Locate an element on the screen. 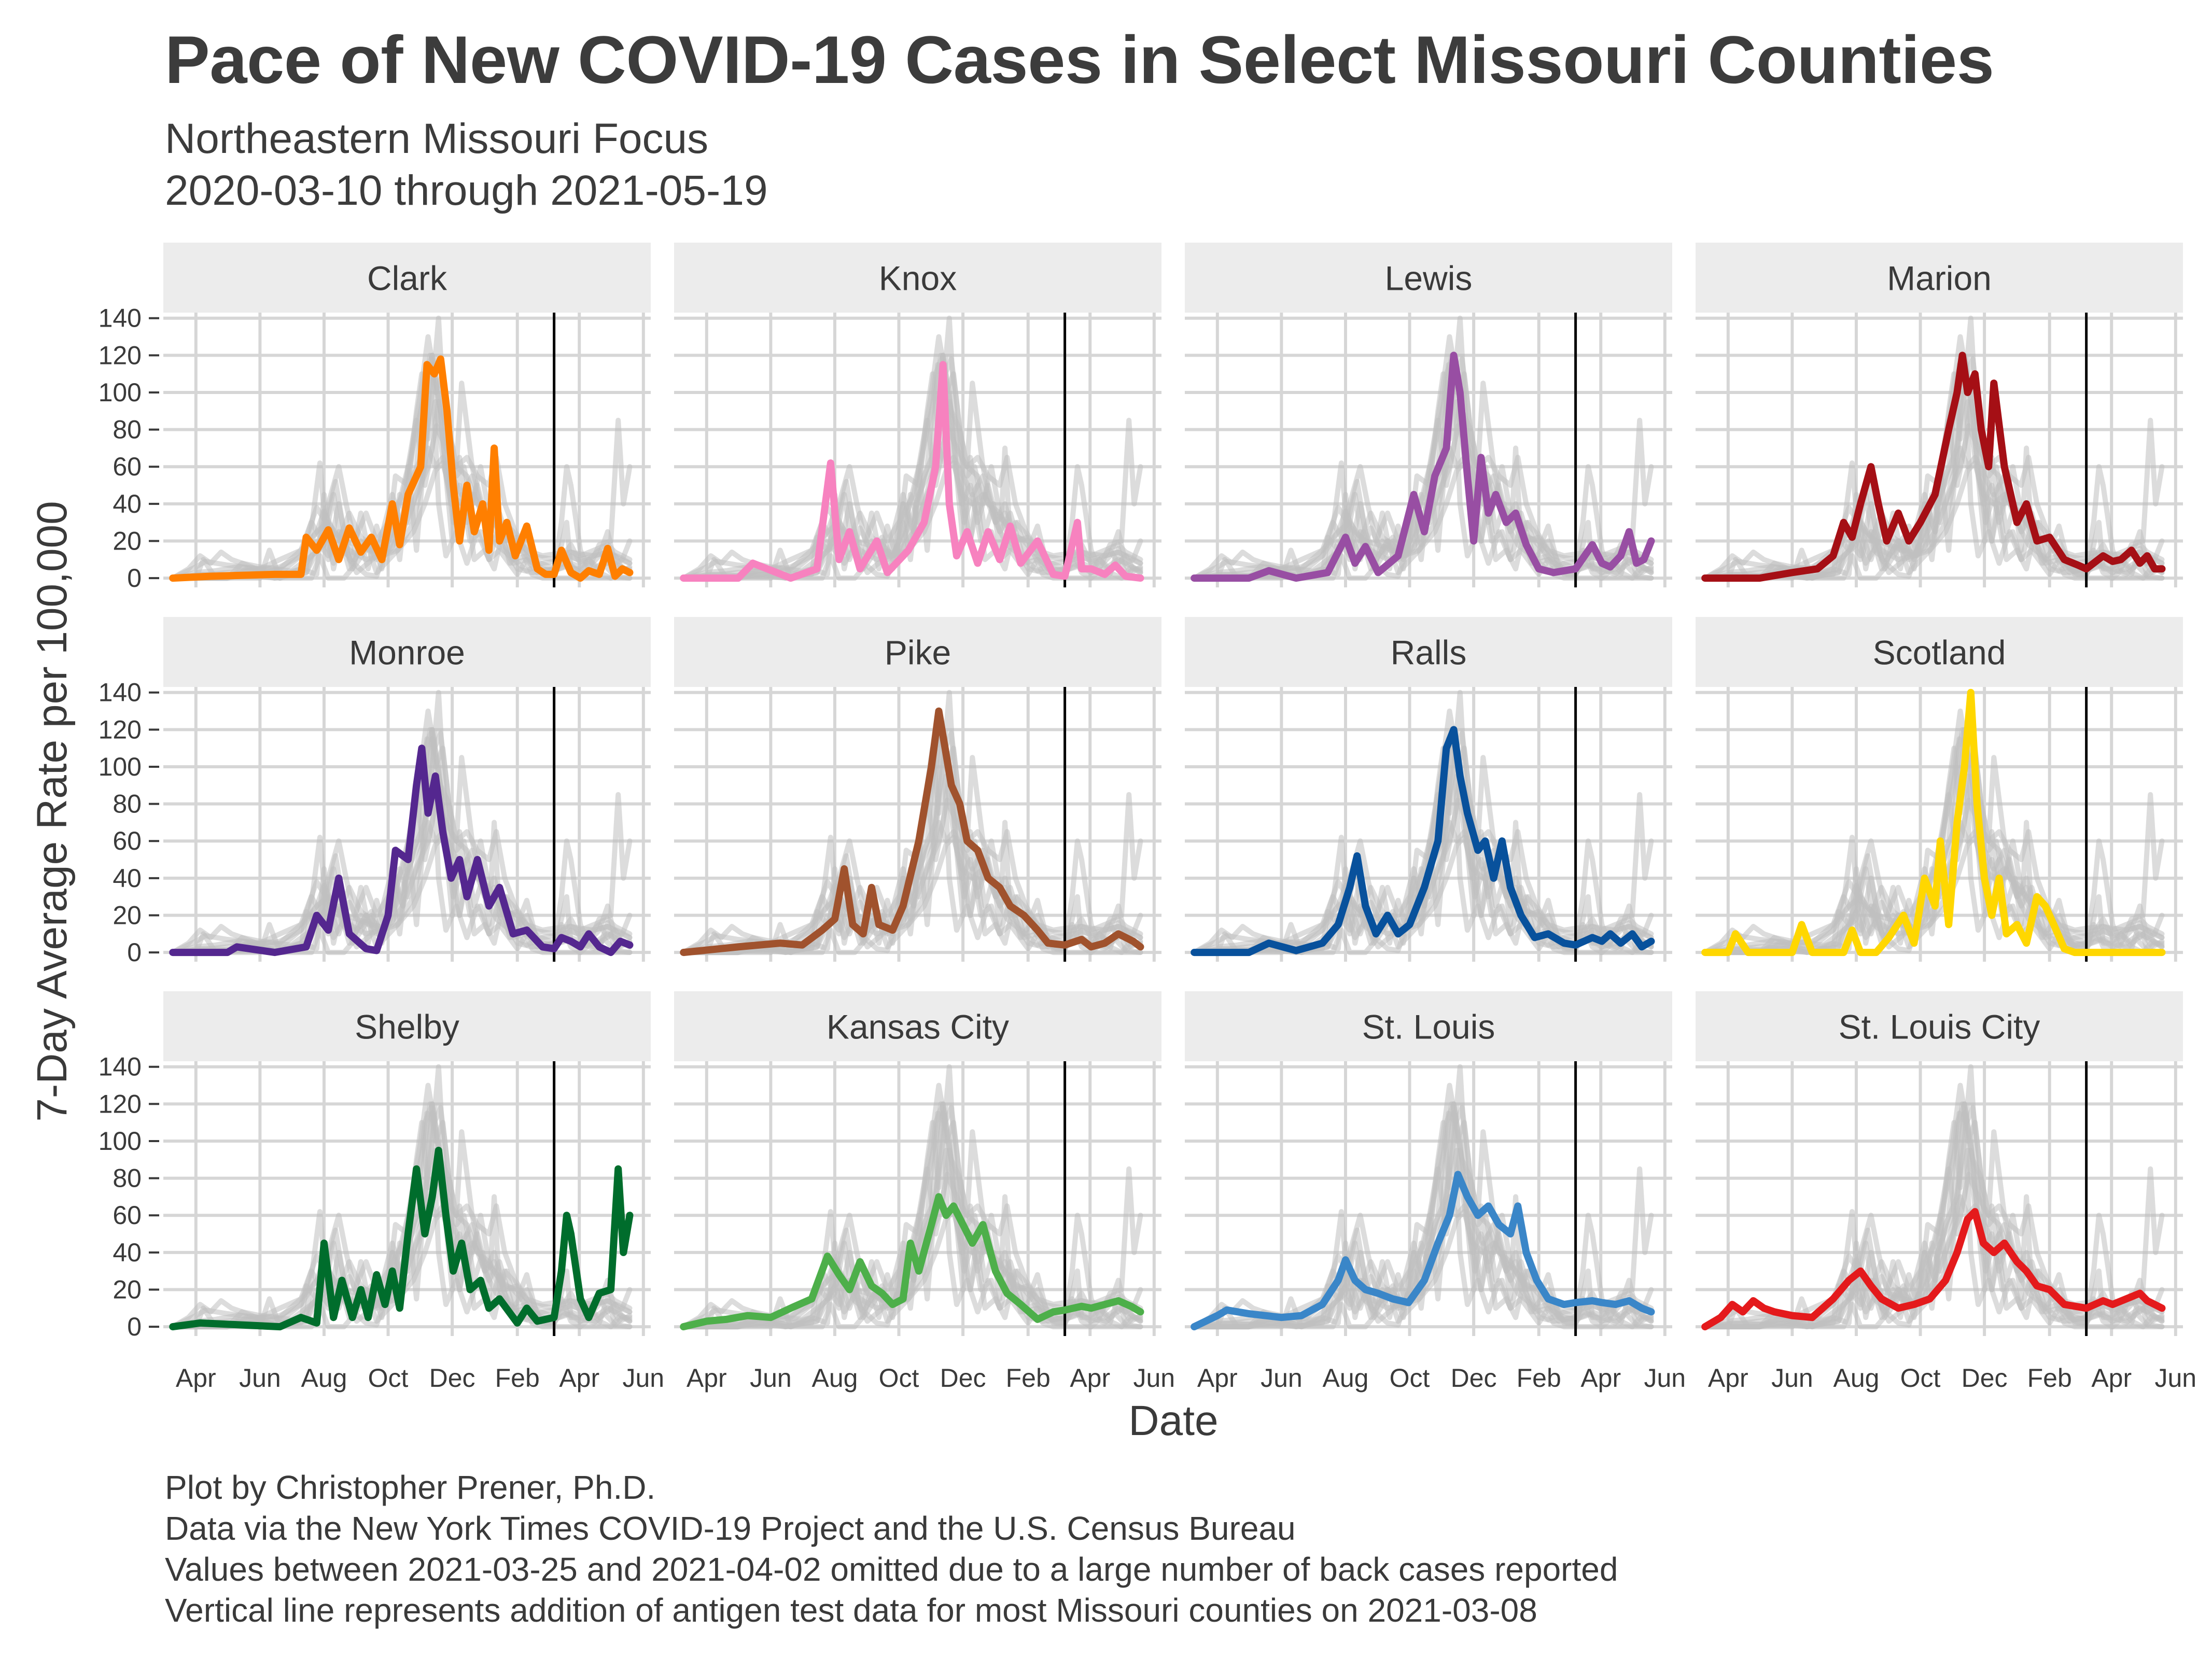 This screenshot has width=2212, height=1659. subtitle-line: Northeastern Missouri Focus is located at coordinates (437, 139).